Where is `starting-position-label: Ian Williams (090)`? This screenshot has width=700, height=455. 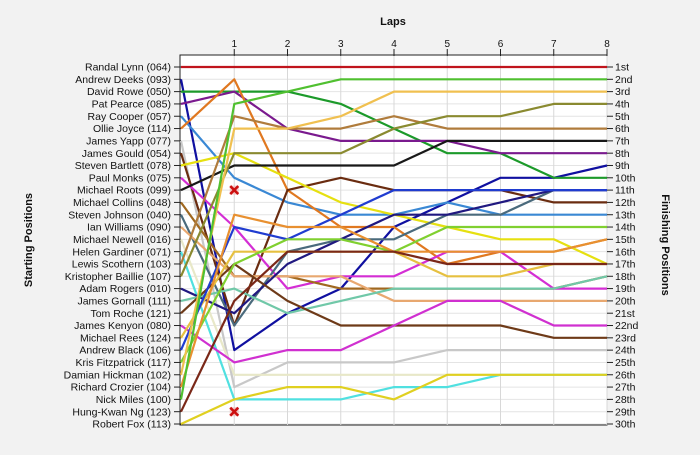 starting-position-label: Ian Williams (090) is located at coordinates (129, 228).